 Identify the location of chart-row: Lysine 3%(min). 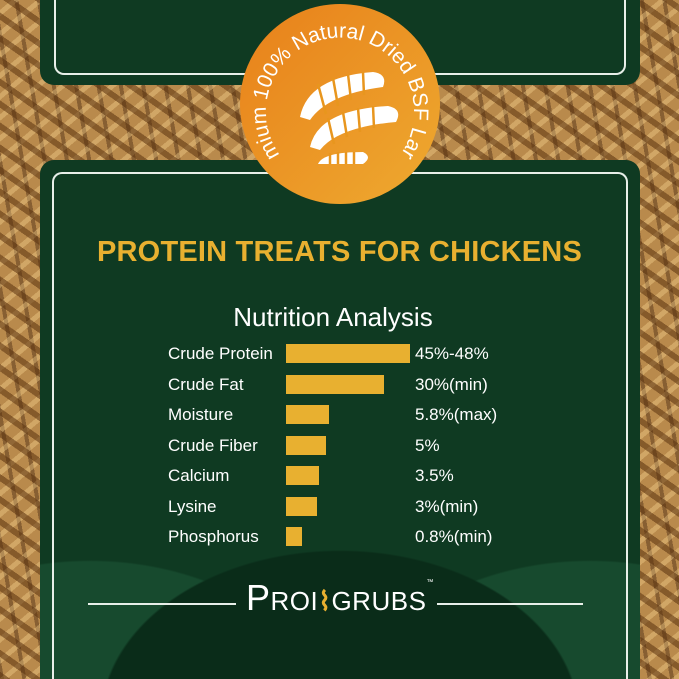
(378, 507).